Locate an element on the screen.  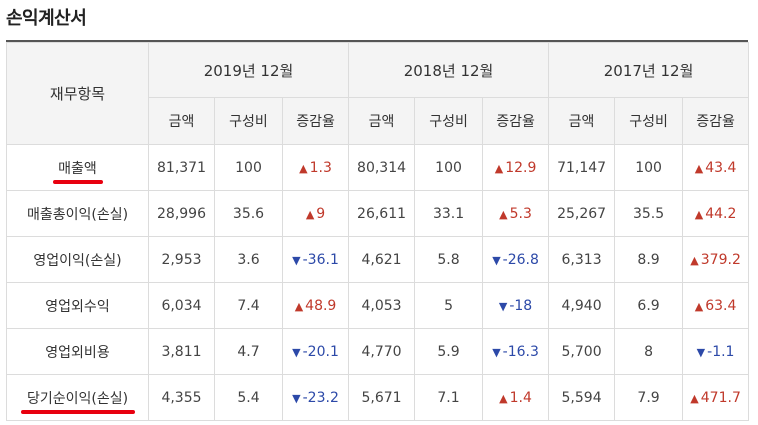
change-value: -1.1 is located at coordinates (721, 351).